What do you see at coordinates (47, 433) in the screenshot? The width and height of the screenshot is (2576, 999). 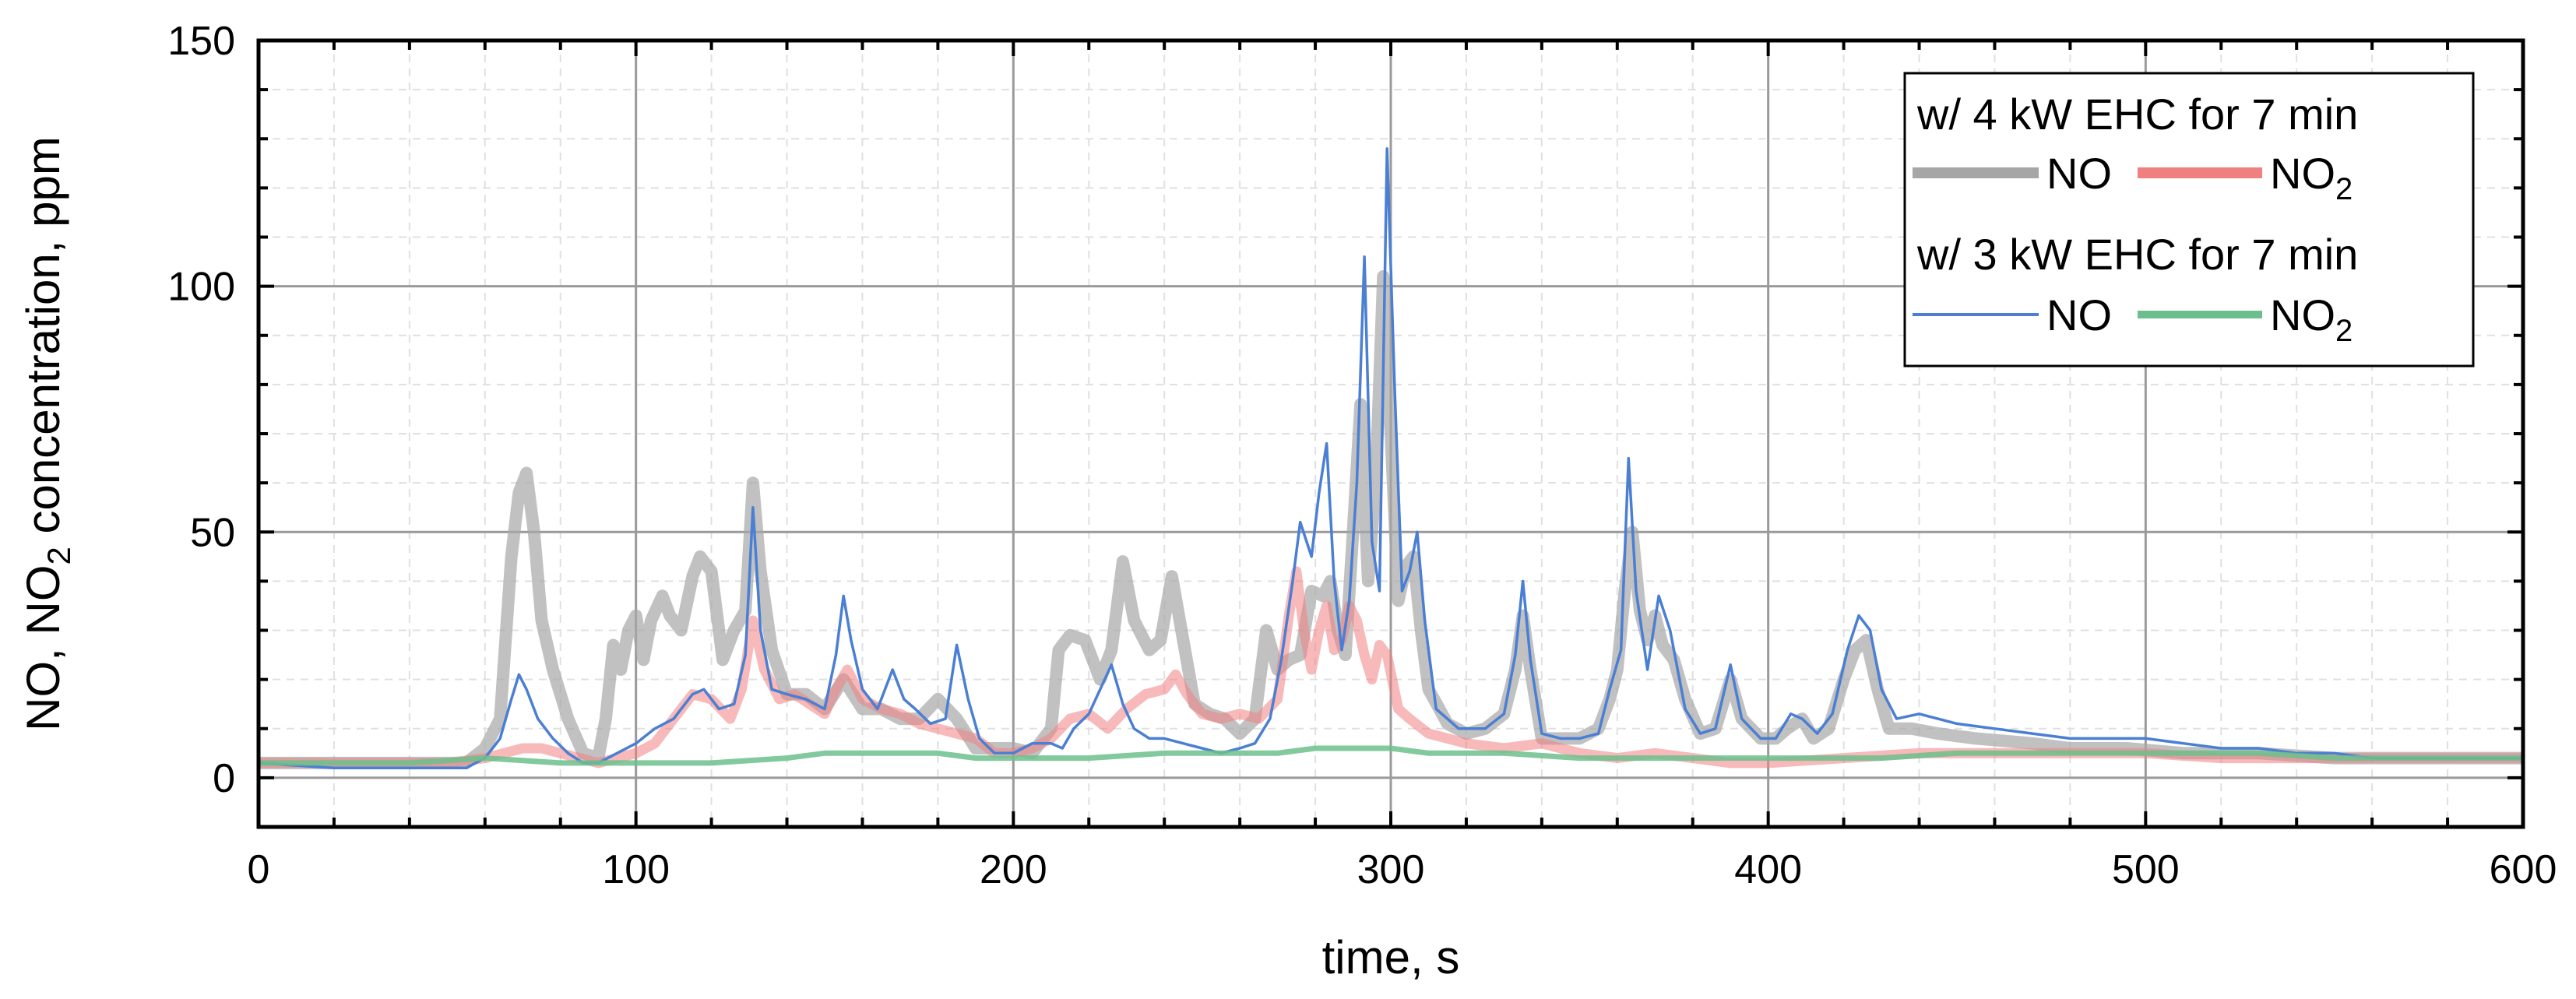 I see `y-axis-title: NO, NO2 concentration, ppm` at bounding box center [47, 433].